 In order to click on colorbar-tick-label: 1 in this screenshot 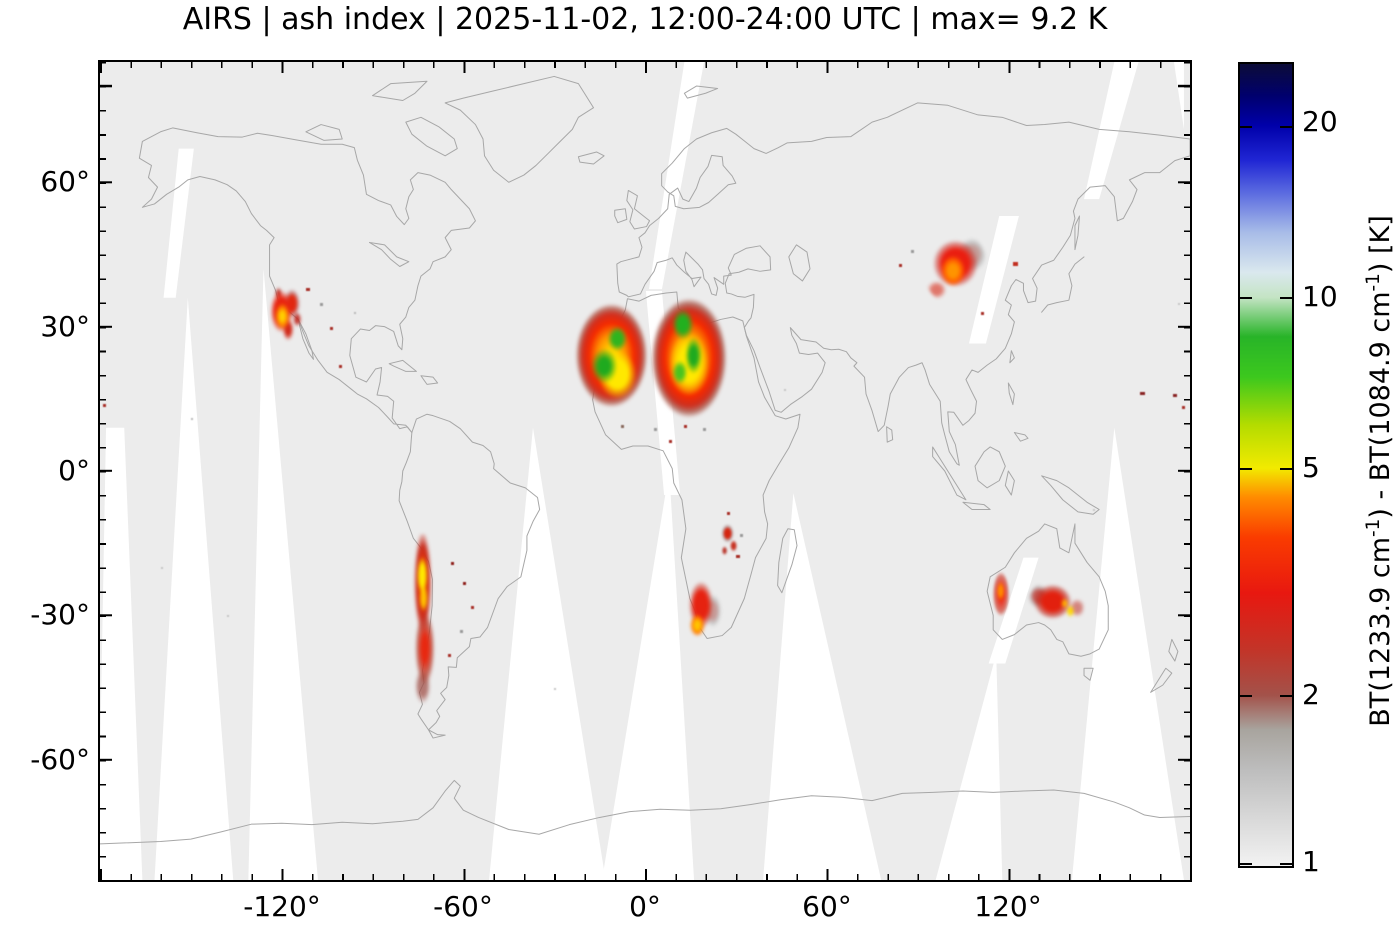, I will do `click(1311, 861)`.